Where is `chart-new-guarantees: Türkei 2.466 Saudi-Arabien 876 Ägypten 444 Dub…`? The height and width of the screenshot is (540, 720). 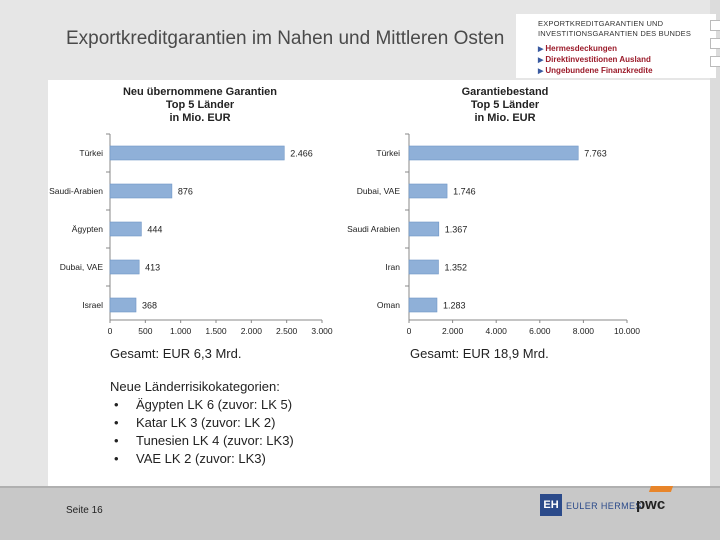
chart-new-guarantees: Türkei 2.466 Saudi-Arabien 876 Ägypten 444 Dub… is located at coordinates (191, 234).